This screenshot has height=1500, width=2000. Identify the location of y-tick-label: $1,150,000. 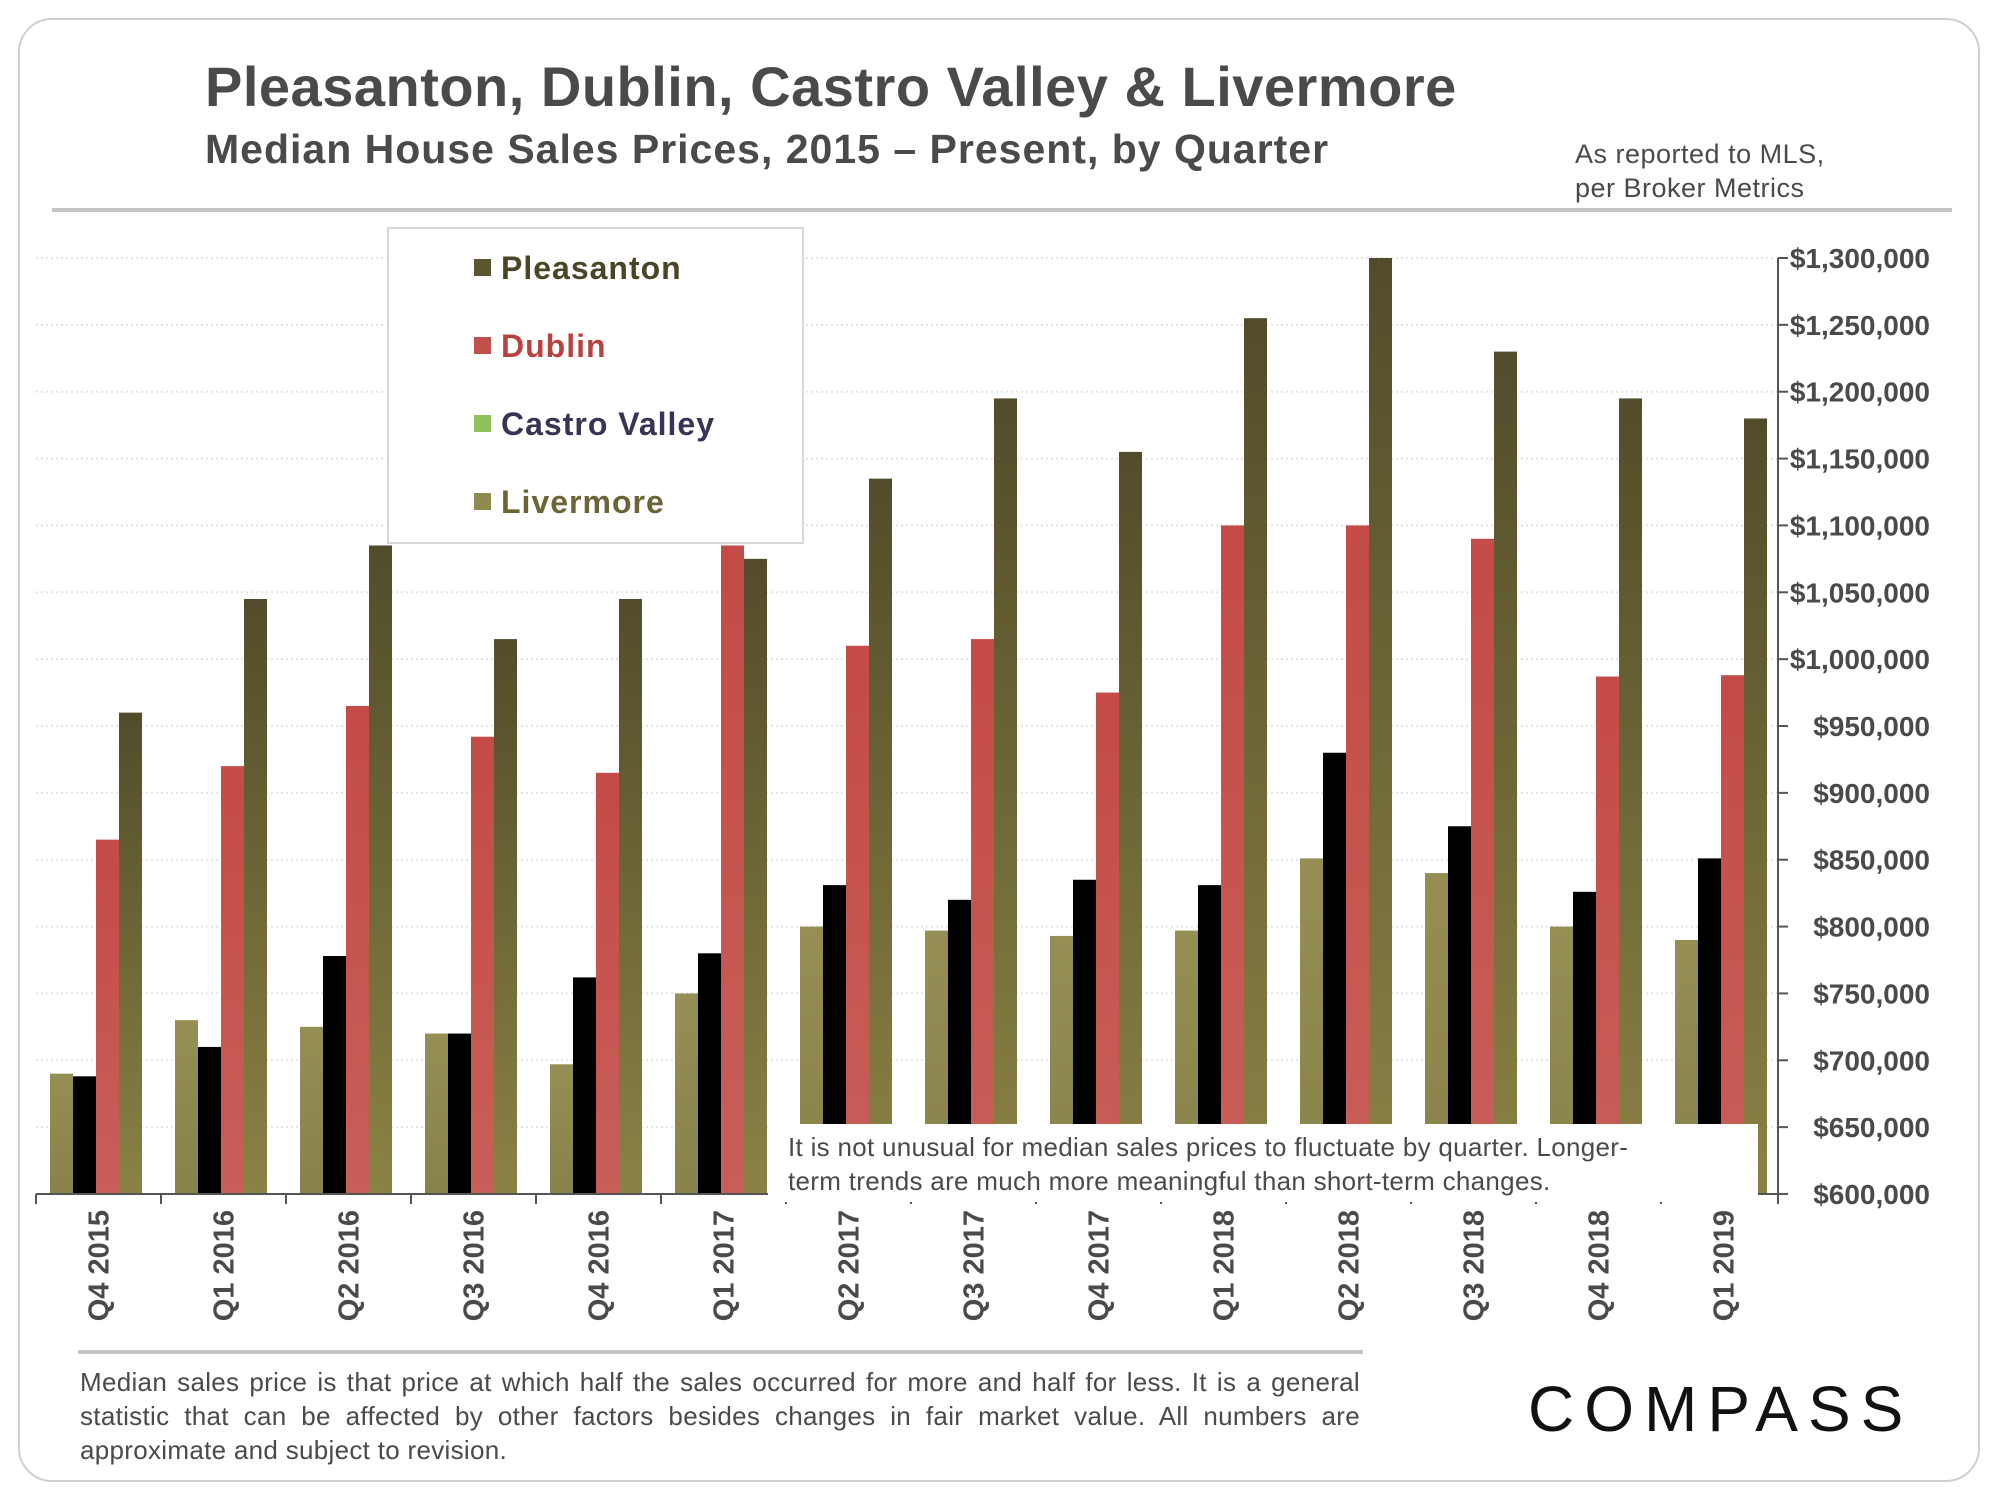
(1860, 459).